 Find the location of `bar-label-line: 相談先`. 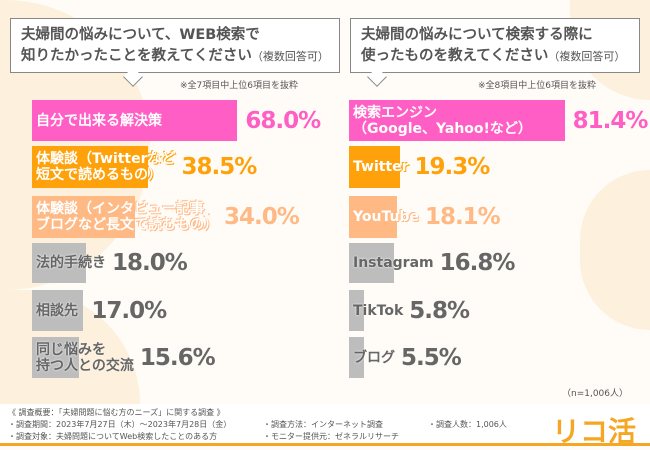

bar-label-line: 相談先 is located at coordinates (57, 310).